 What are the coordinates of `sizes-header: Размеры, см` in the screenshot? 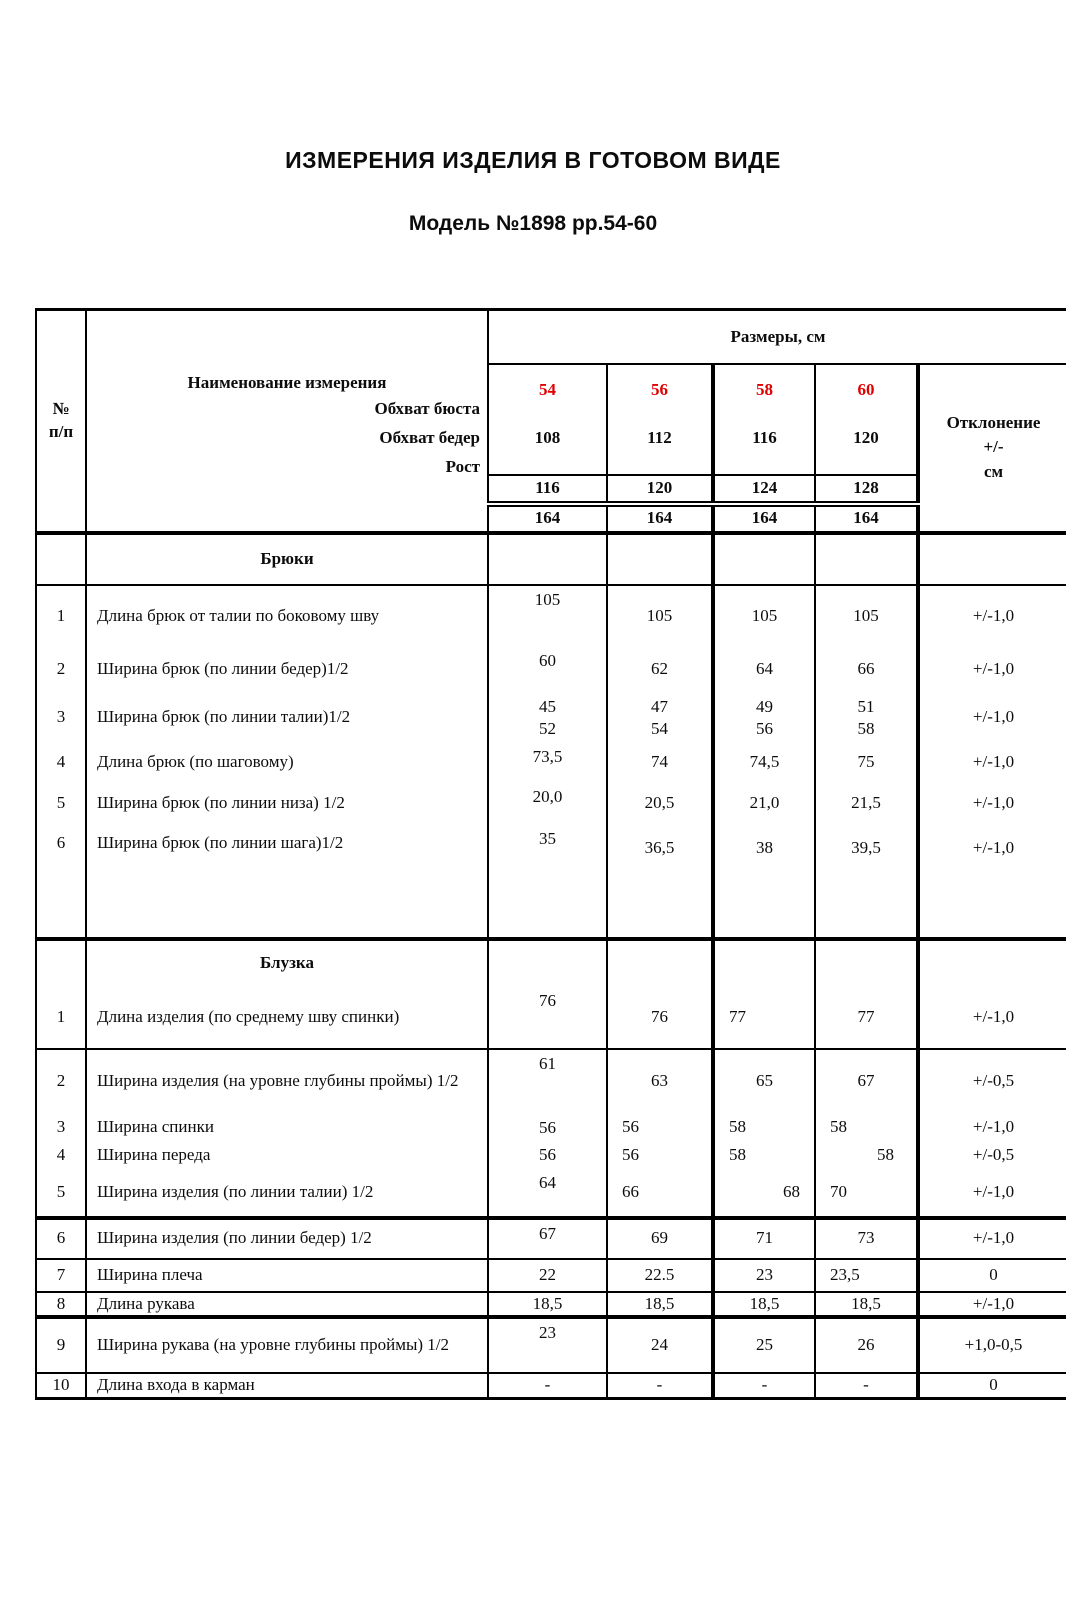 It's located at (777, 336).